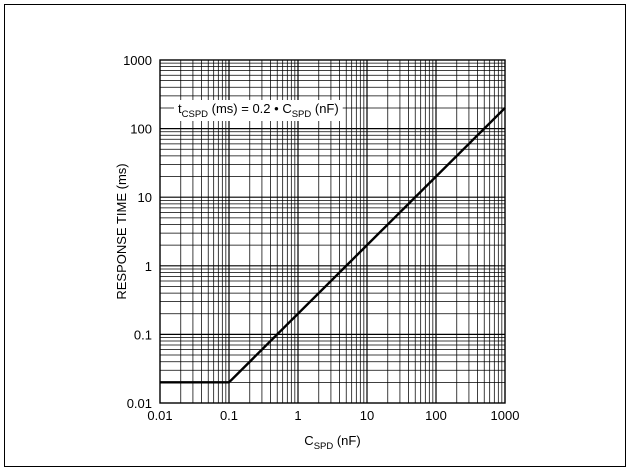 The width and height of the screenshot is (632, 473). What do you see at coordinates (333, 415) in the screenshot?
I see `x-tick-labels: 0.01 0.1 1 10 100 1000` at bounding box center [333, 415].